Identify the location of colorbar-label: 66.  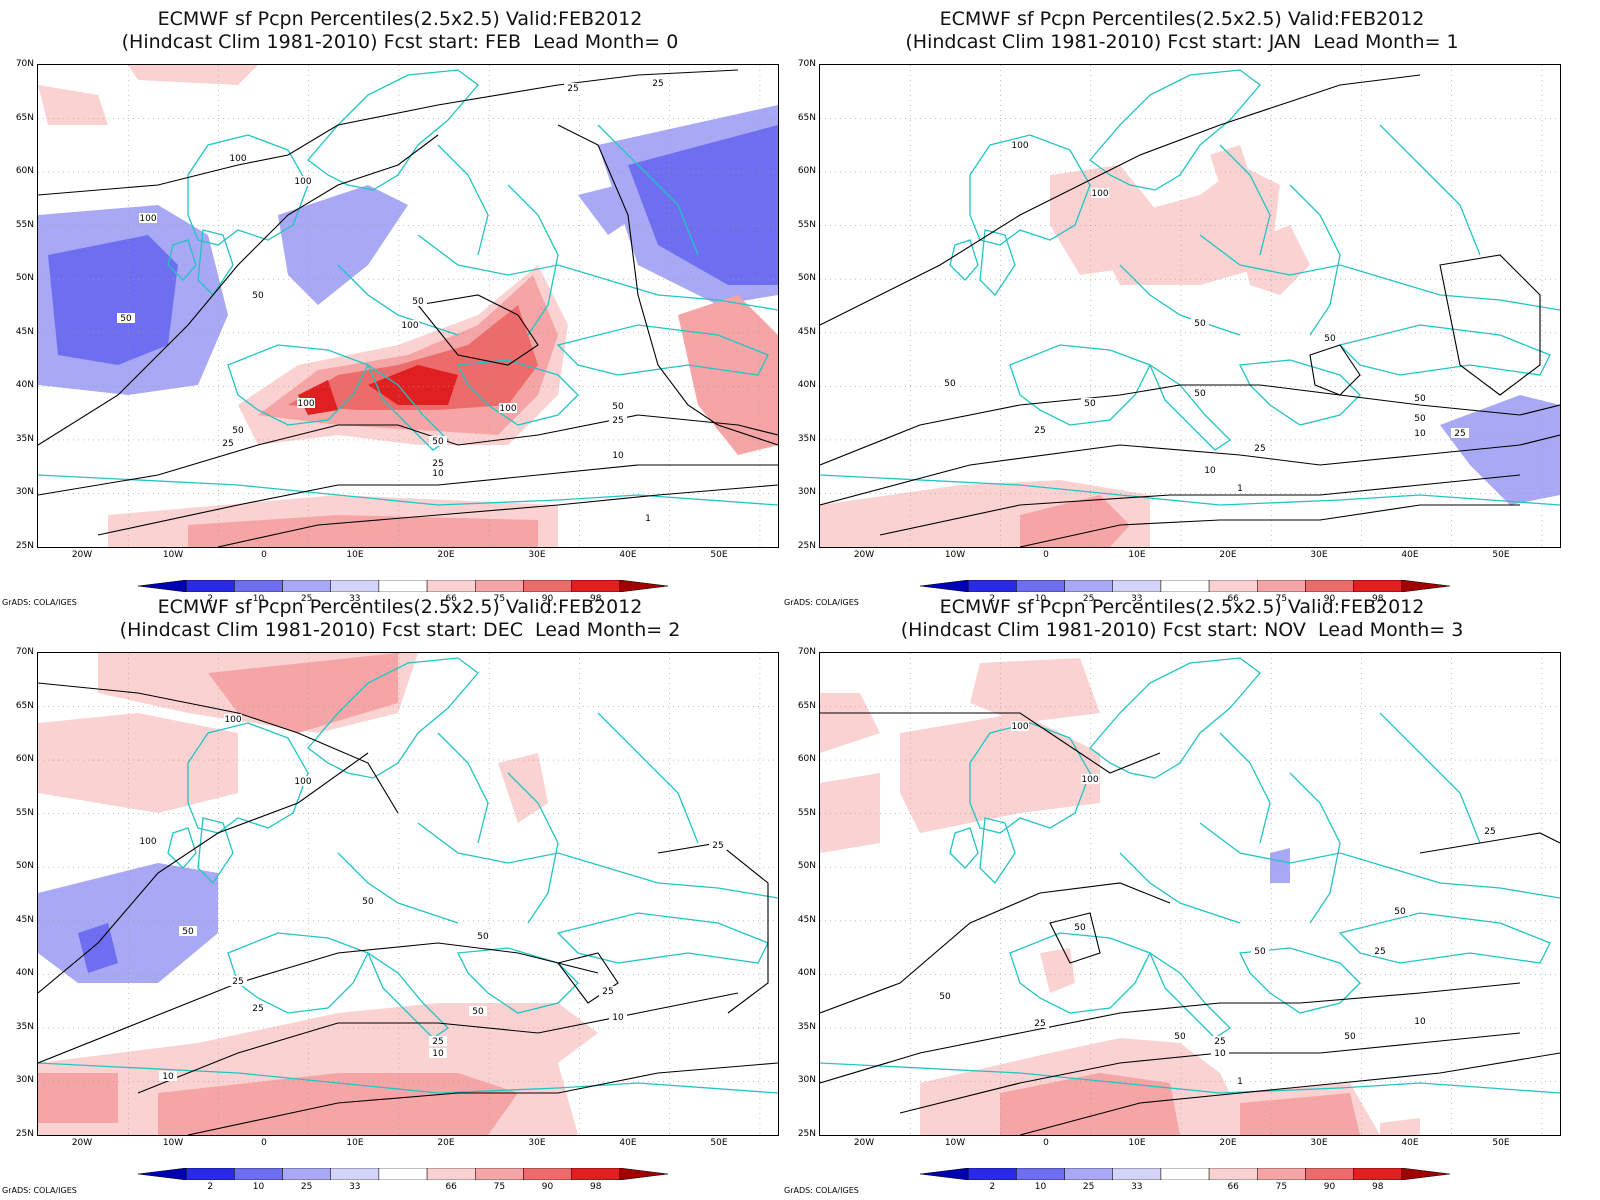
(451, 599).